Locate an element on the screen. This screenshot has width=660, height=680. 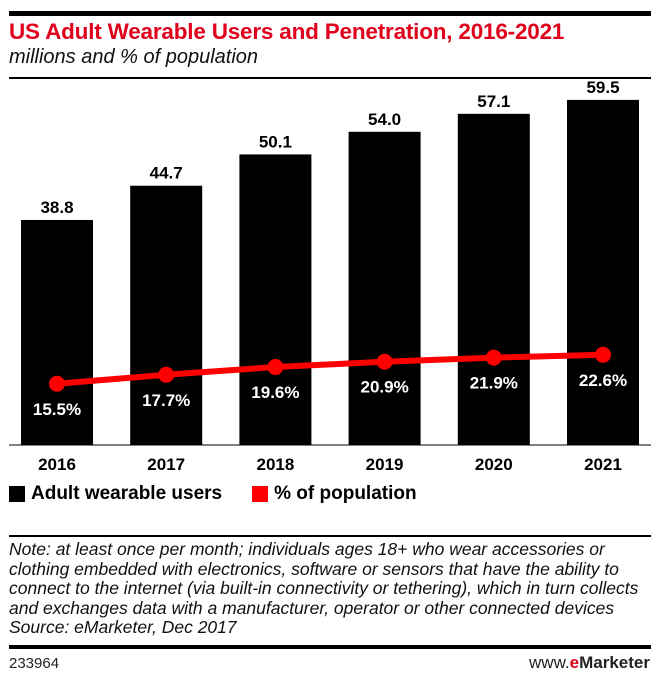
pct-label-2020: 21.9% is located at coordinates (494, 383).